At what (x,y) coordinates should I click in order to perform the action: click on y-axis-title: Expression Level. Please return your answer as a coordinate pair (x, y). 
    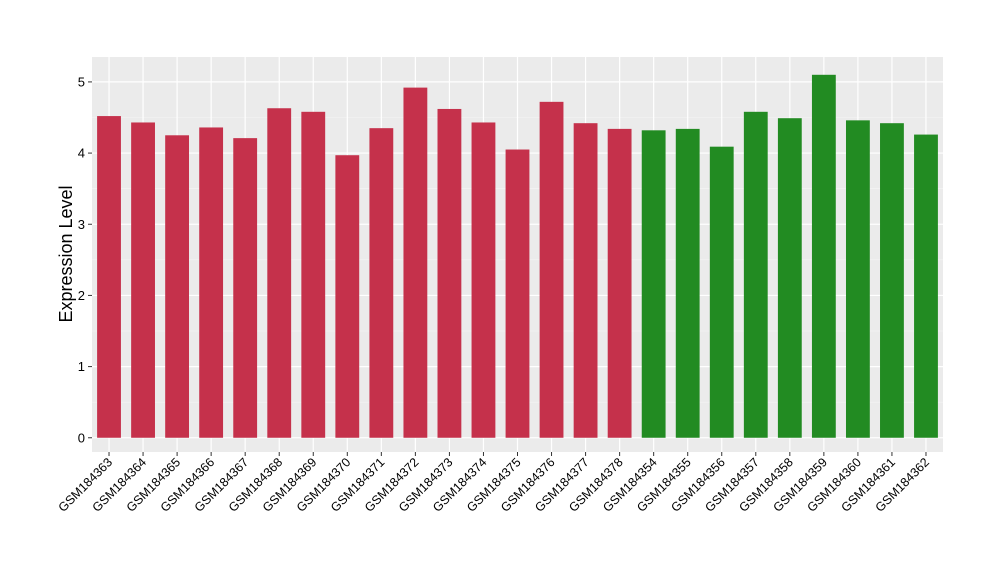
    Looking at the image, I should click on (66, 253).